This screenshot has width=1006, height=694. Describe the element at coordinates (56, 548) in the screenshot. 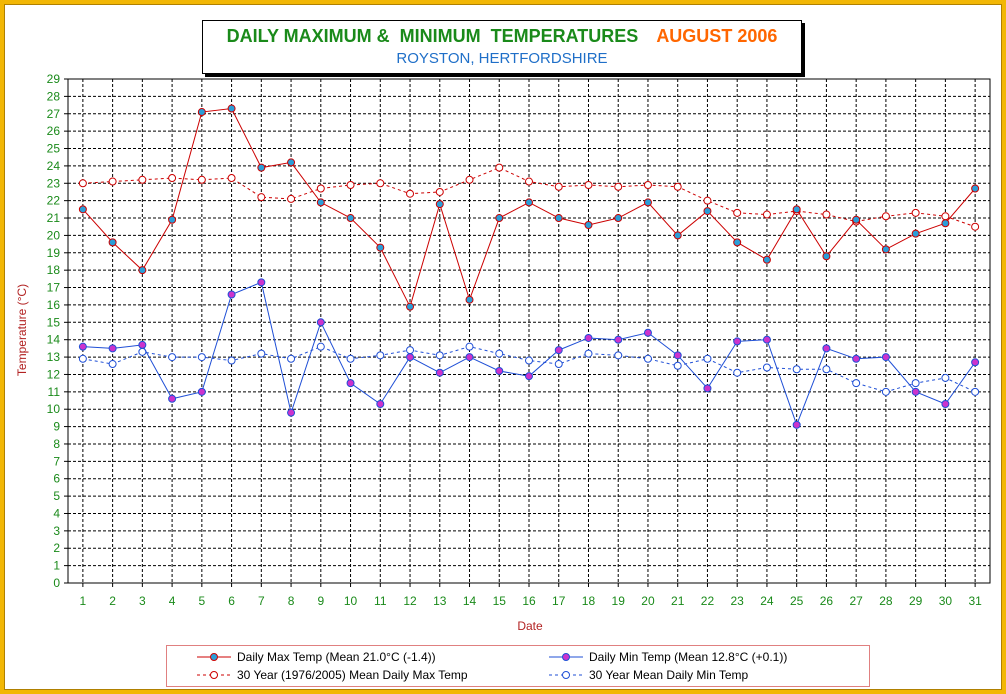

I see `y-tick-label: 2` at that location.